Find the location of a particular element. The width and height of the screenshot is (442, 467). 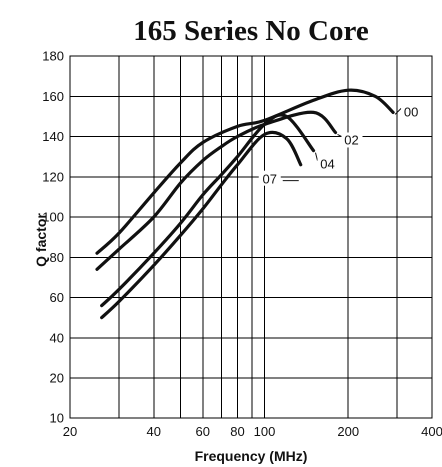

series-label-text: 04 is located at coordinates (327, 164).